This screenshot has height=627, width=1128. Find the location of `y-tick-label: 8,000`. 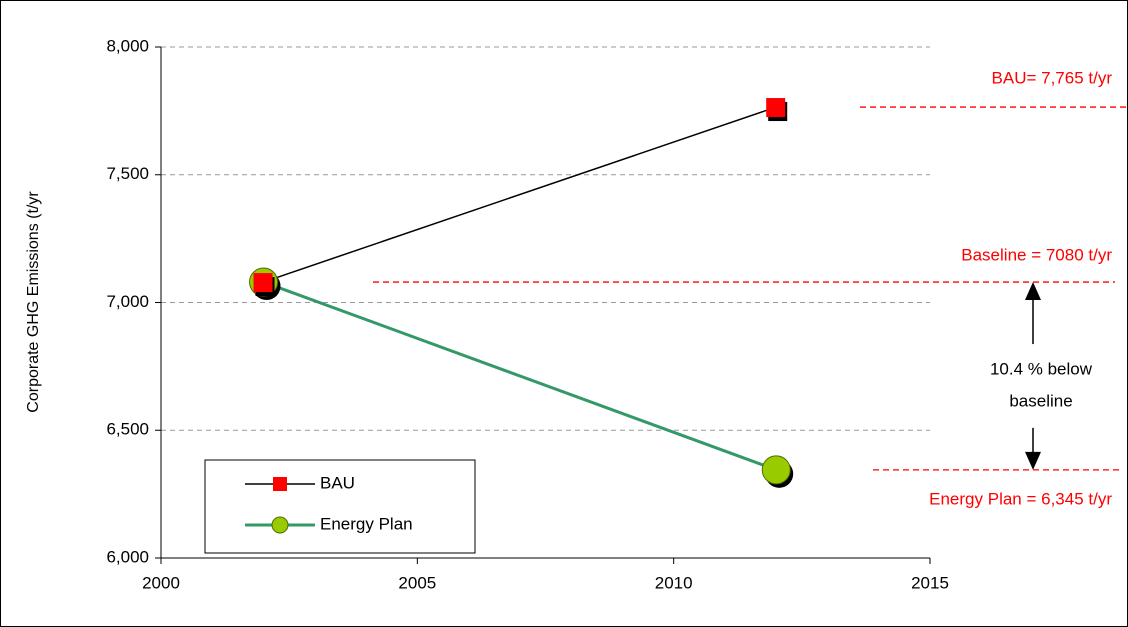

y-tick-label: 8,000 is located at coordinates (127, 45).